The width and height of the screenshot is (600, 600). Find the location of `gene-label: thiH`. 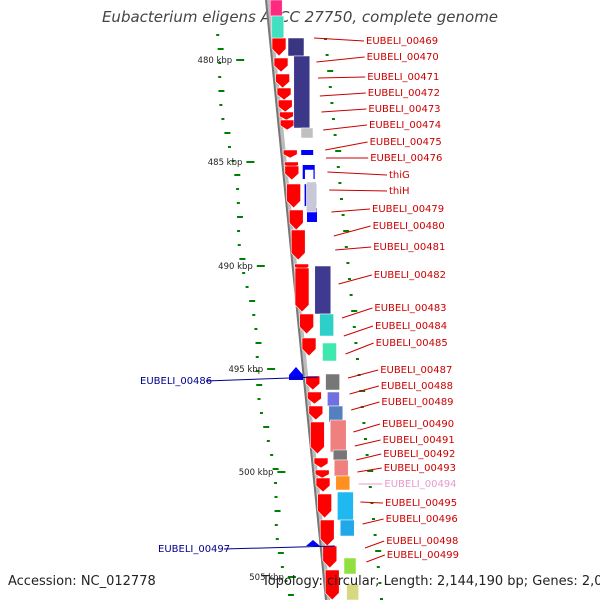

gene-label: thiH is located at coordinates (399, 191).